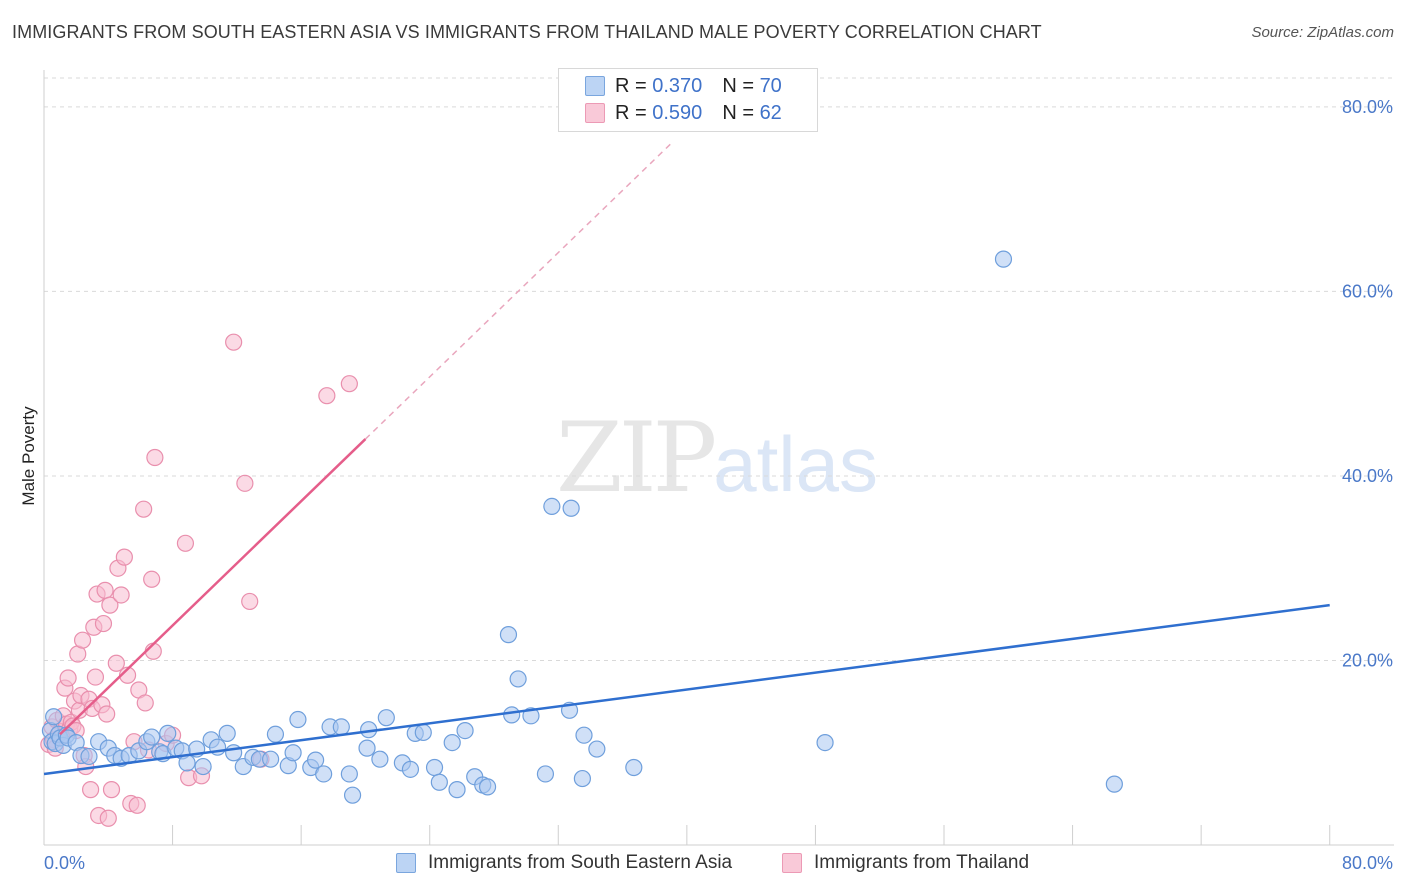 The image size is (1406, 892). I want to click on y-axis-label: Male Poverty, so click(28, 456).